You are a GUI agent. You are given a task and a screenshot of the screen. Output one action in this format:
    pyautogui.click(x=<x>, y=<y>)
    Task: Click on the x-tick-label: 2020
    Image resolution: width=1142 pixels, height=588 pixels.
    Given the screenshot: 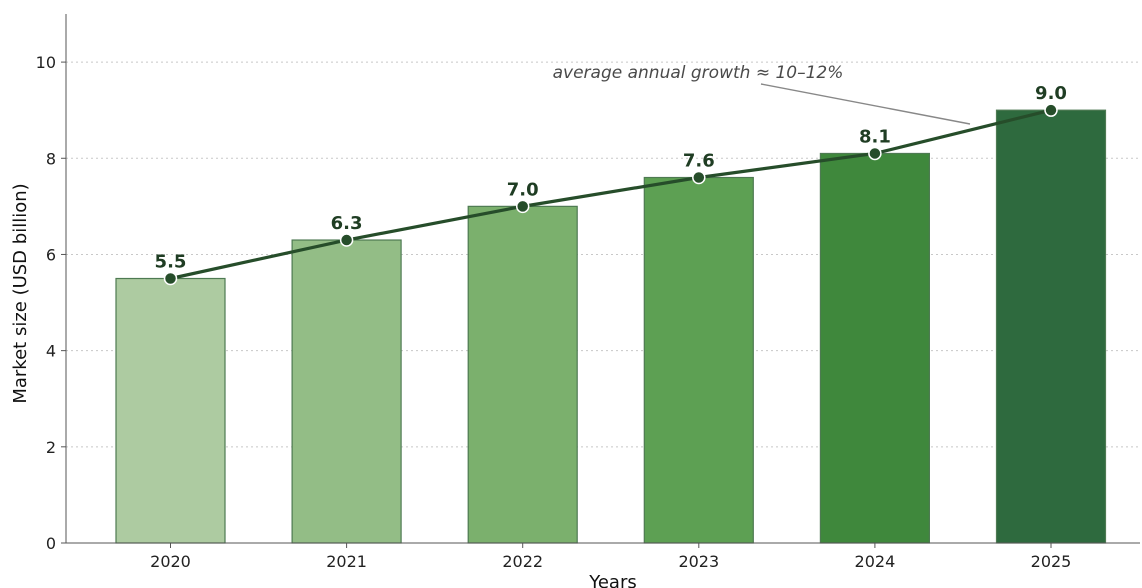 What is the action you would take?
    pyautogui.click(x=170, y=561)
    